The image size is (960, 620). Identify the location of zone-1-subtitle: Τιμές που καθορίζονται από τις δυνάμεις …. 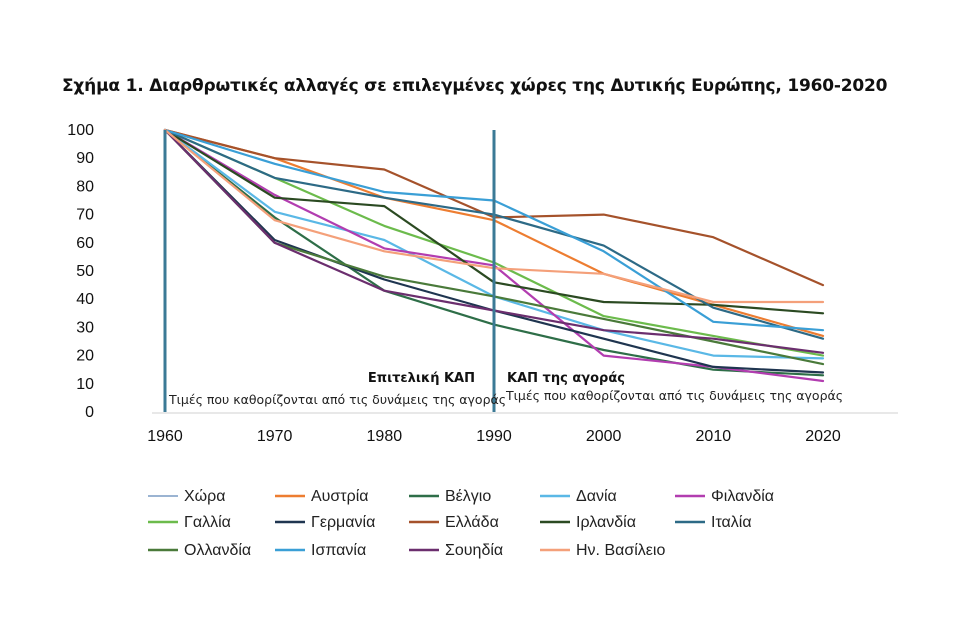
(337, 399).